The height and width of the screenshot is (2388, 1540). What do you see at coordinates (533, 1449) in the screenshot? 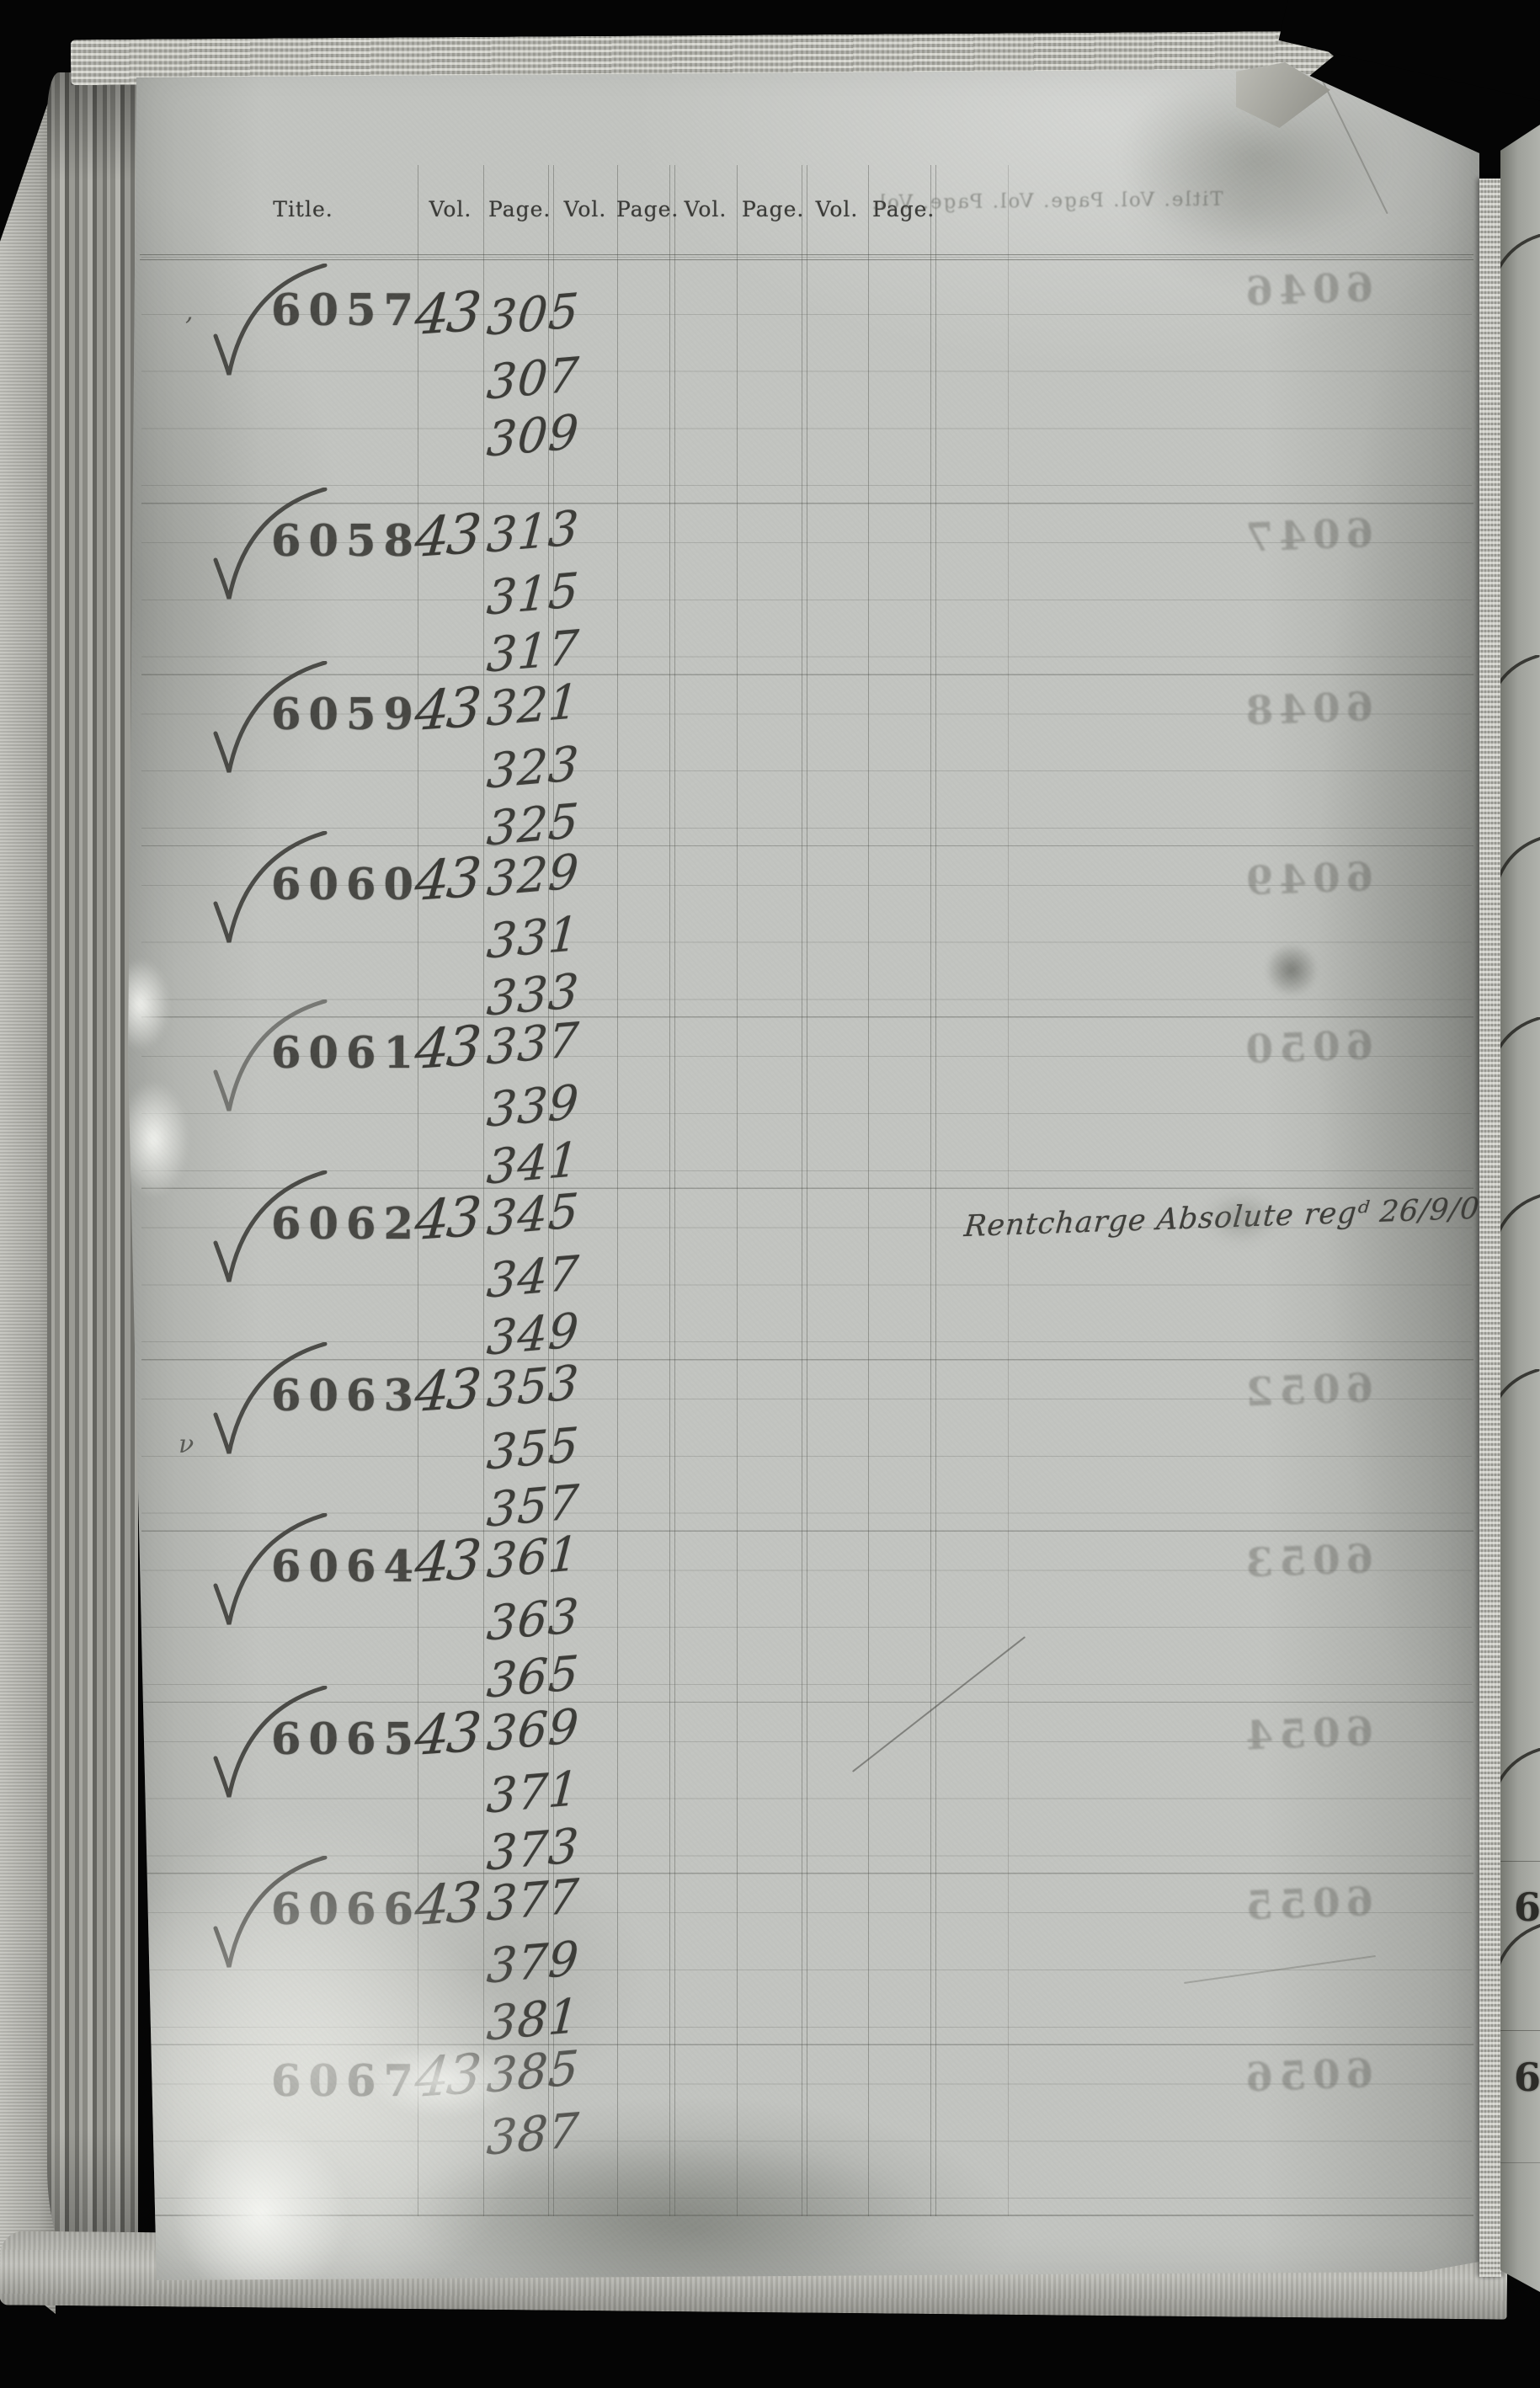
I see `page-value: 355` at bounding box center [533, 1449].